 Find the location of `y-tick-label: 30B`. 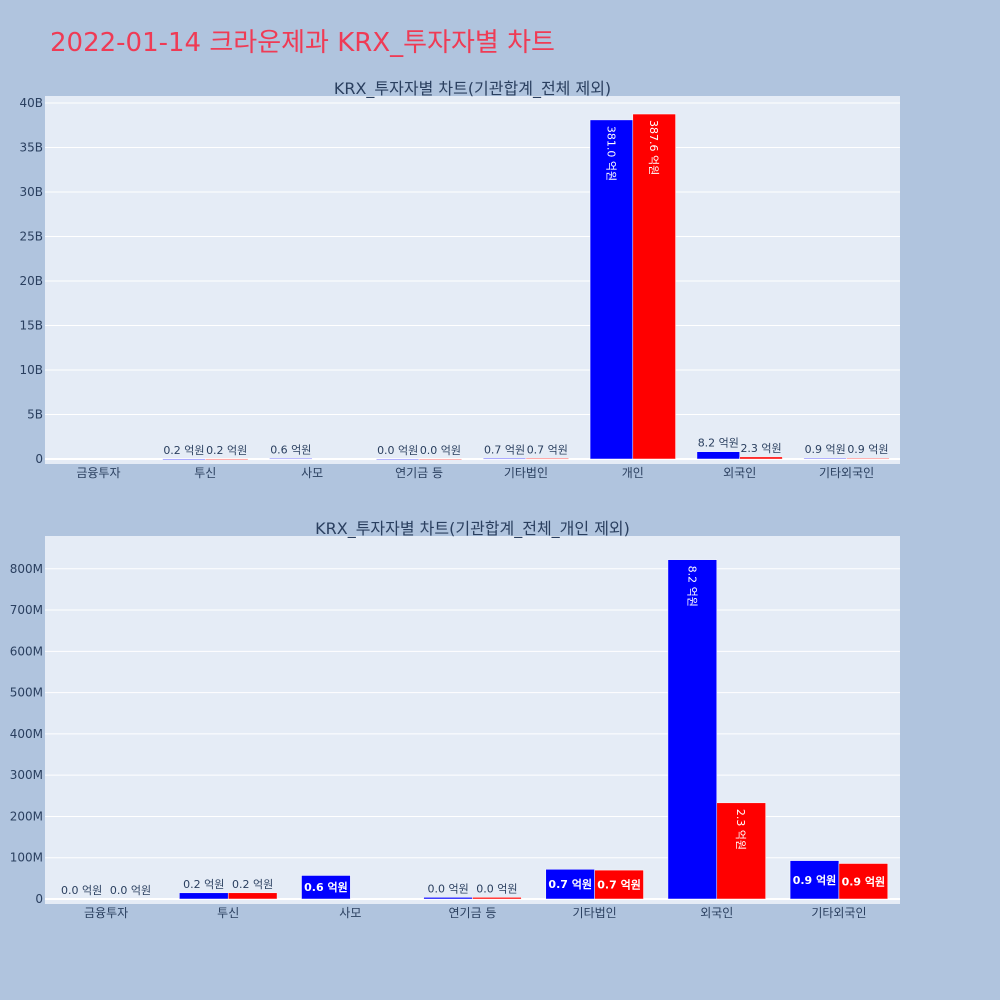

y-tick-label: 30B is located at coordinates (31, 192).